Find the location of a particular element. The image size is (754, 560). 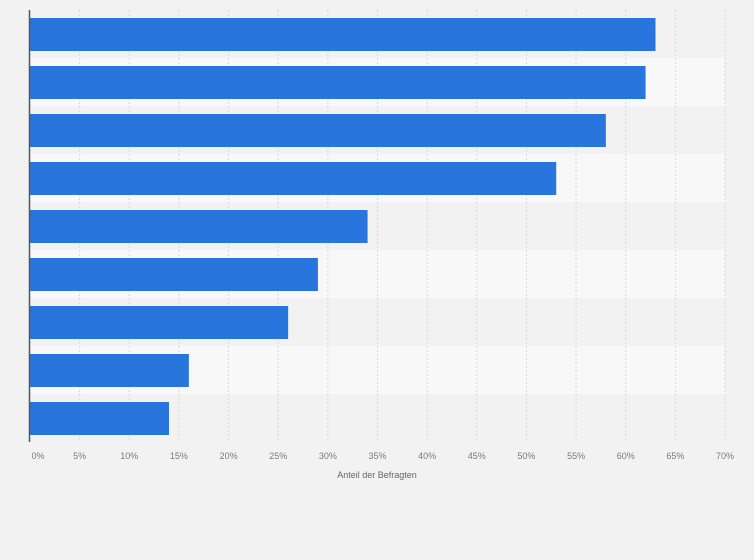

x-tick-label: 10% is located at coordinates (129, 456).